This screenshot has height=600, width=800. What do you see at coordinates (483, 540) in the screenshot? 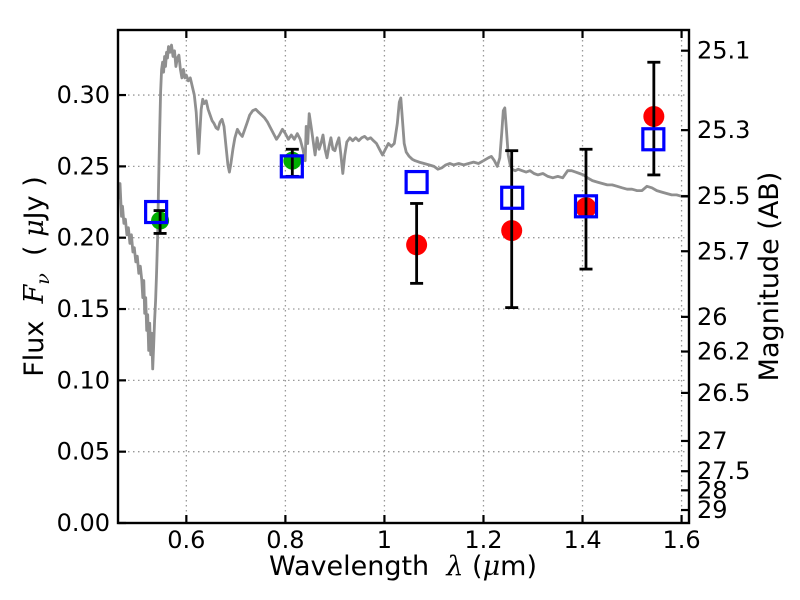
I see `x-tick-label: 1.2` at bounding box center [483, 540].